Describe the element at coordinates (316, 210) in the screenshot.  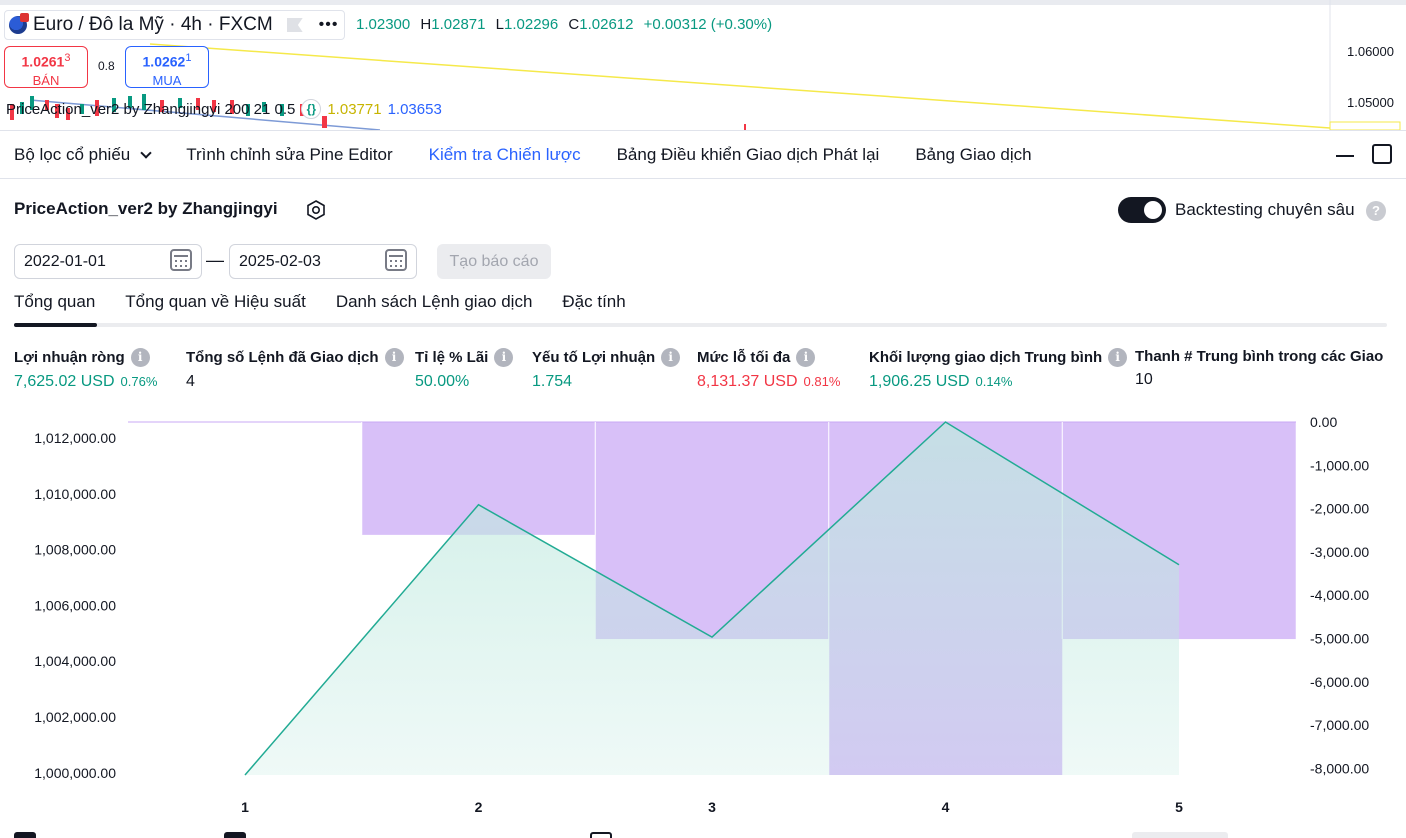
I see `settings-icon` at that location.